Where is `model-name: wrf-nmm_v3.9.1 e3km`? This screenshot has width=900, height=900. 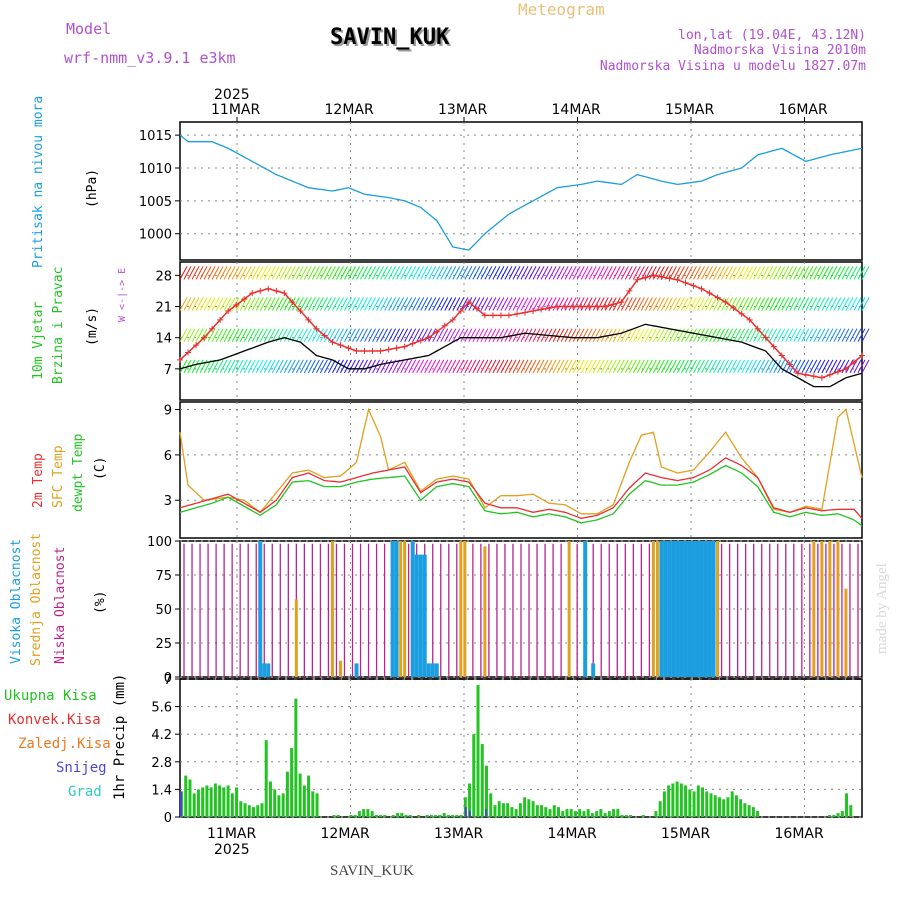 model-name: wrf-nmm_v3.9.1 e3km is located at coordinates (150, 58).